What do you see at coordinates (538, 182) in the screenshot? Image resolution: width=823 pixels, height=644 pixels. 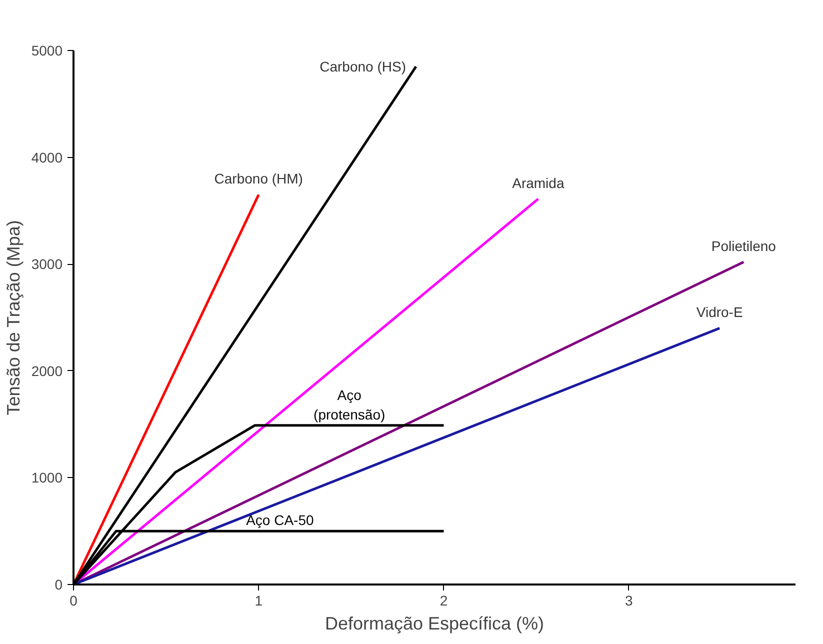 I see `series-label: Aramida` at bounding box center [538, 182].